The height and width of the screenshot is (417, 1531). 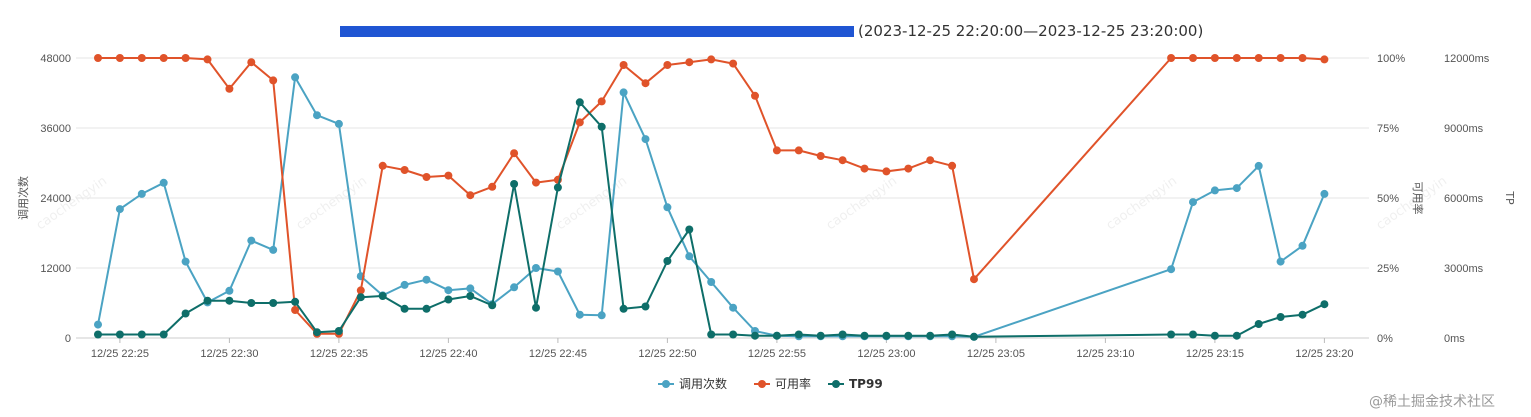 I want to click on y-right1-tick-label: 75%, so click(x=1388, y=129).